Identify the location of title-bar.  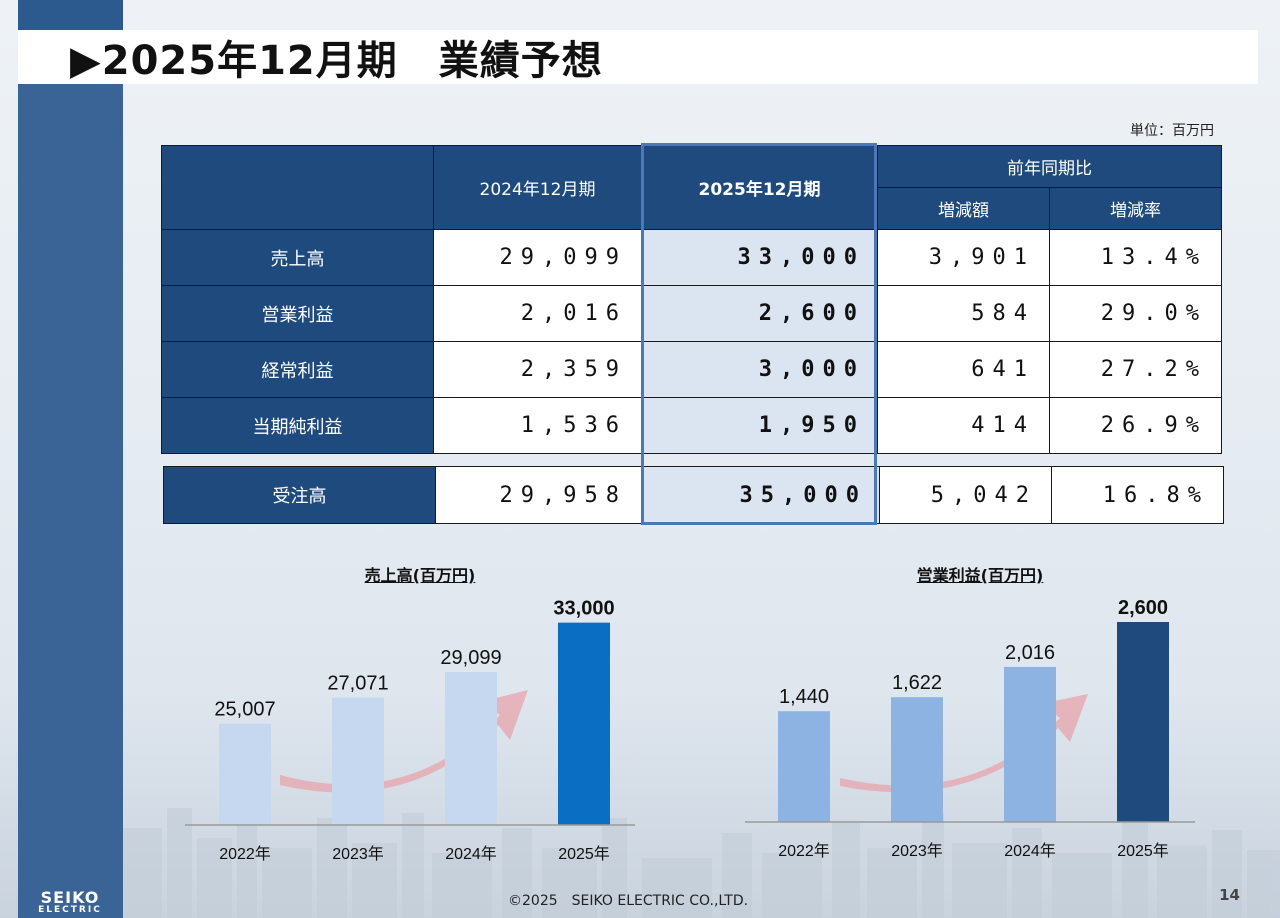
(638, 57).